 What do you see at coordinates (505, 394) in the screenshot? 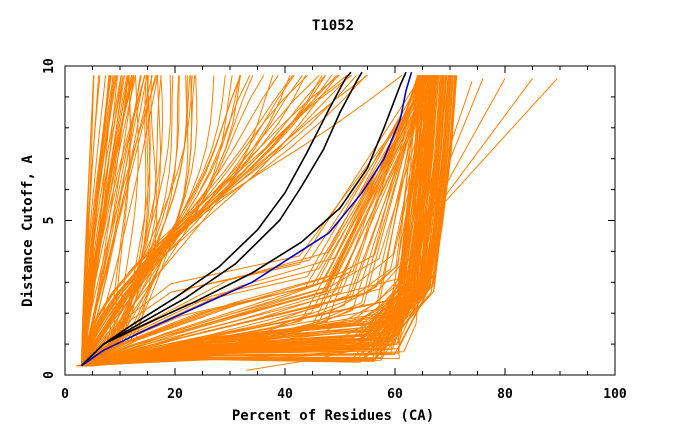
I see `x-tick-label: 80` at bounding box center [505, 394].